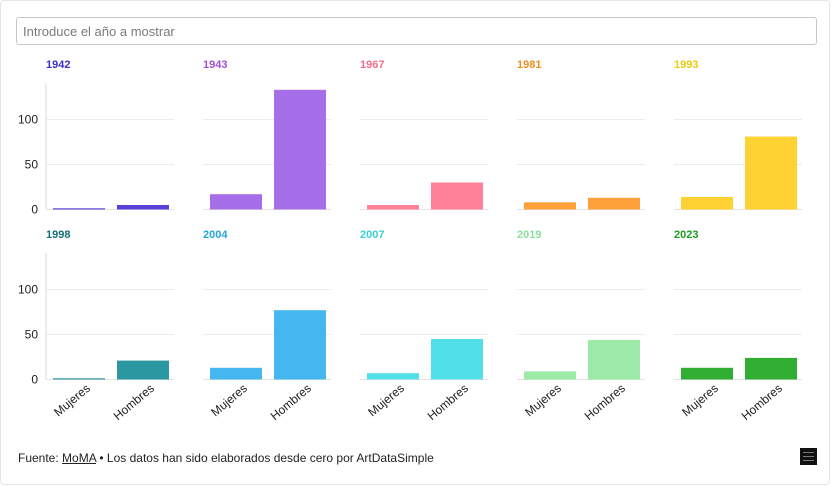 This screenshot has width=832, height=487. I want to click on bar-2004-mujeres, so click(236, 373).